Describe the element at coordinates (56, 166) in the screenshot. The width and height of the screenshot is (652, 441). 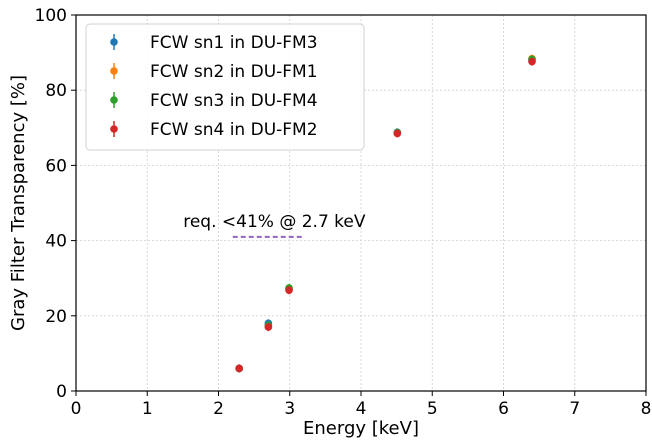
I see `y-tick-label: 60` at that location.